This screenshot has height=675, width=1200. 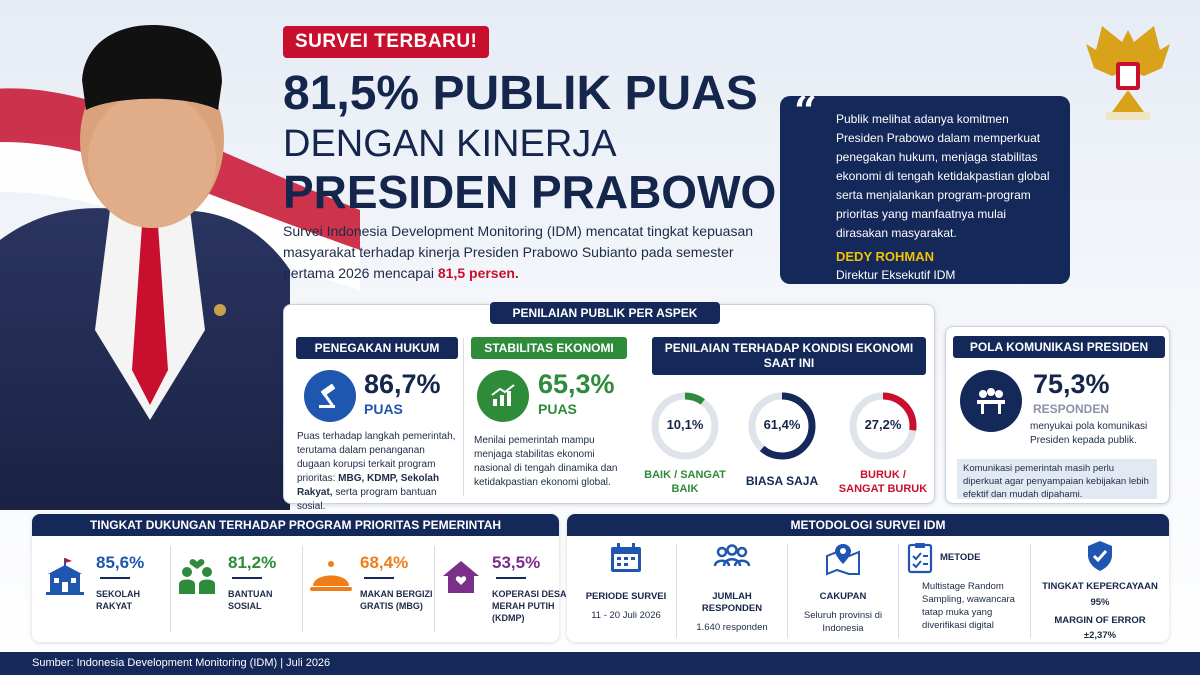 I want to click on headline-line-2: DENGAN KINERJA, so click(x=450, y=144).